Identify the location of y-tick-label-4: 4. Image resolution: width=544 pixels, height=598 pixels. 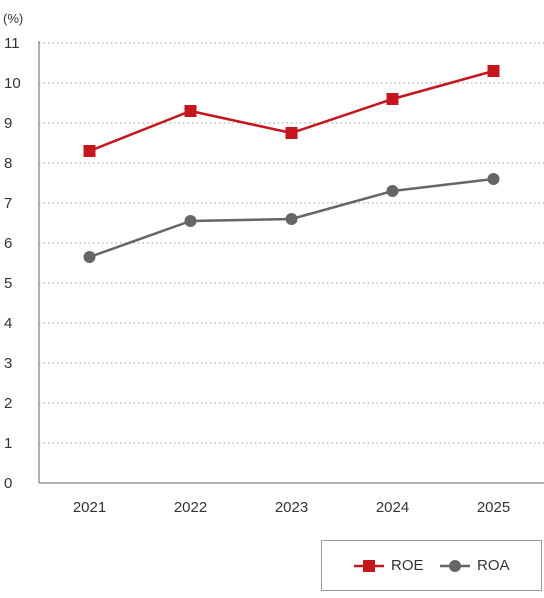
(8, 323).